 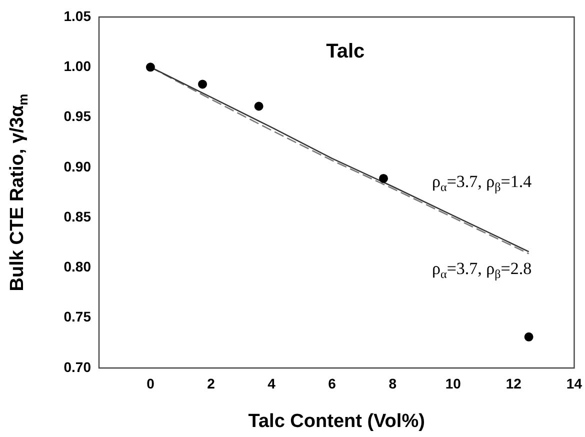 What do you see at coordinates (336, 421) in the screenshot?
I see `x-axis-title: Talc Content (Vol%)` at bounding box center [336, 421].